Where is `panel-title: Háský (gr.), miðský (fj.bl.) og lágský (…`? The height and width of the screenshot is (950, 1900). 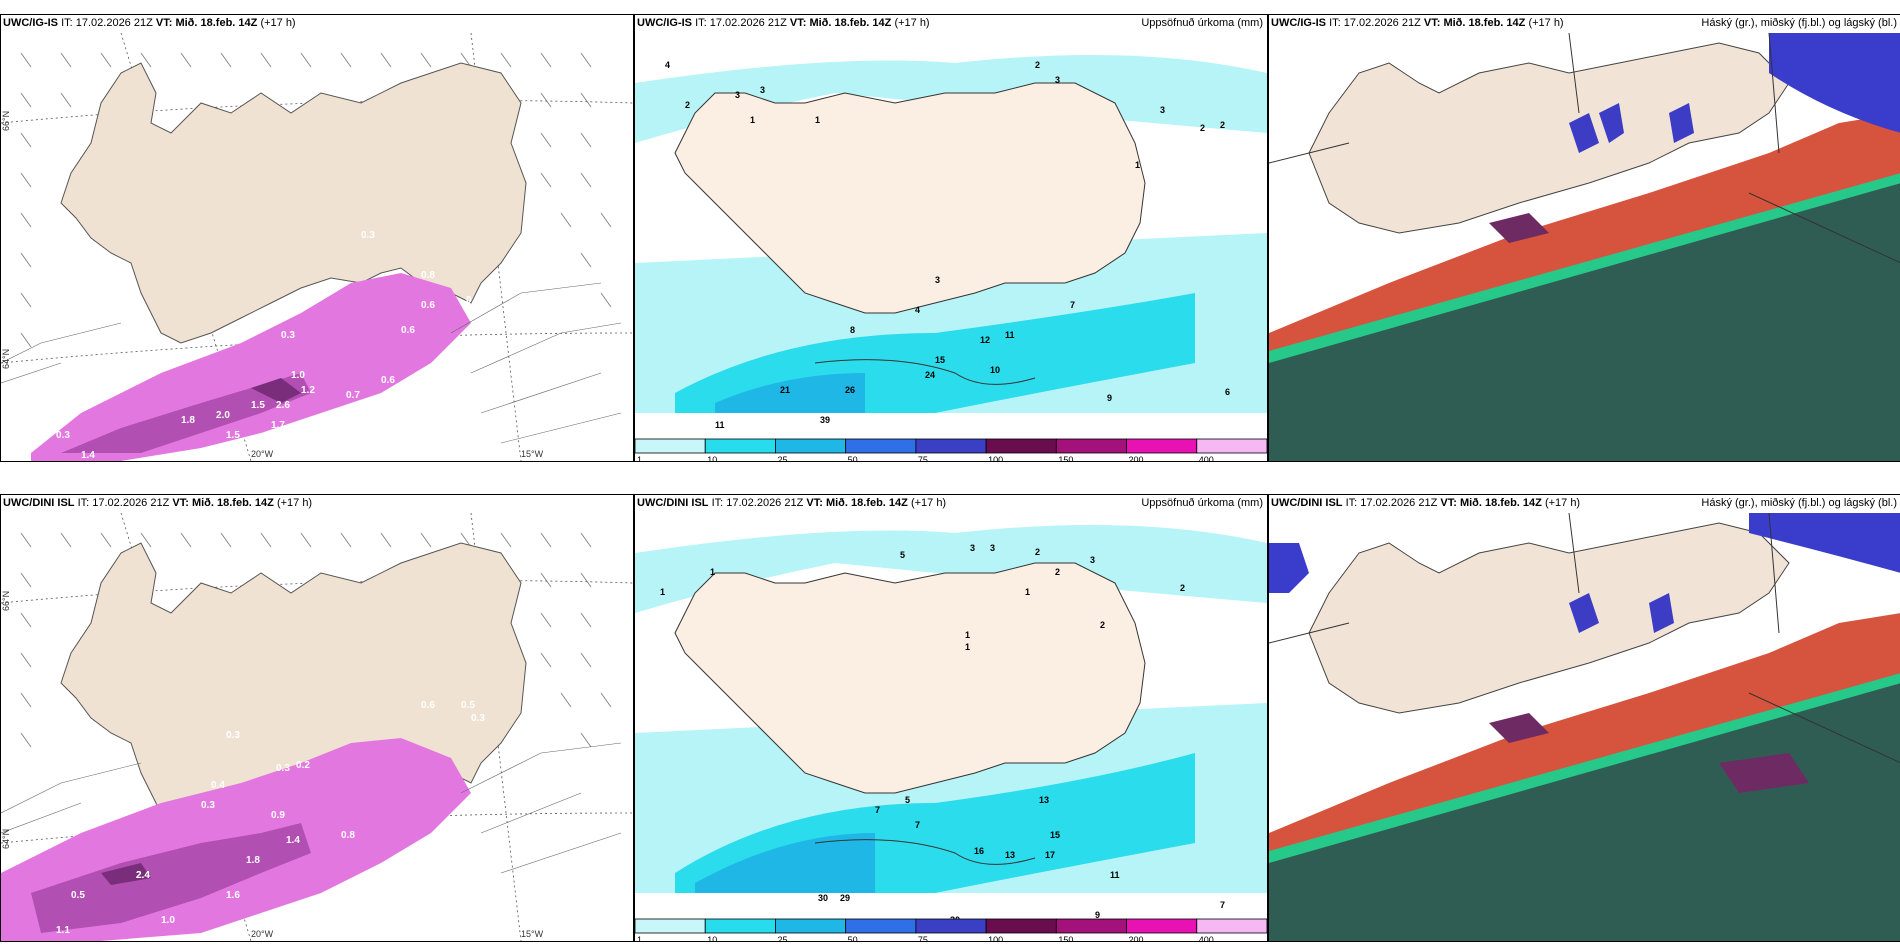 panel-title: Háský (gr.), miðský (fj.bl.) og lágský (… is located at coordinates (1799, 503).